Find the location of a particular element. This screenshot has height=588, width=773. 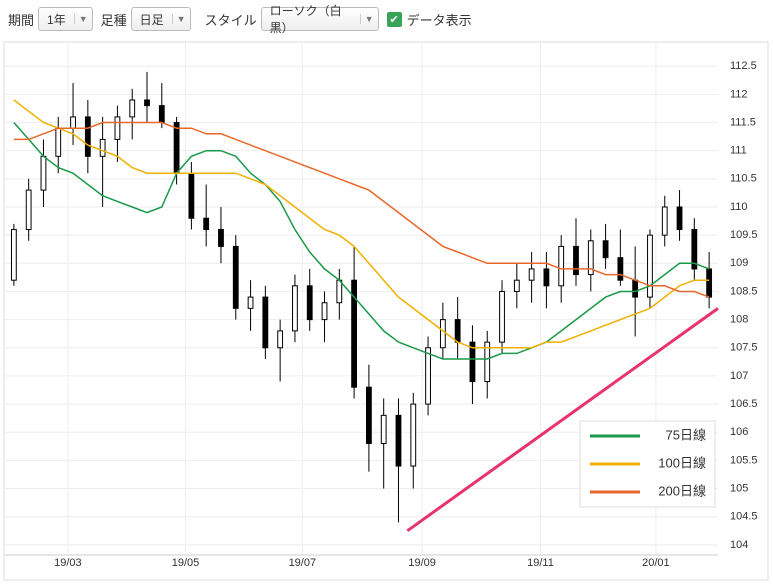

period-label: 期間 is located at coordinates (21, 20).